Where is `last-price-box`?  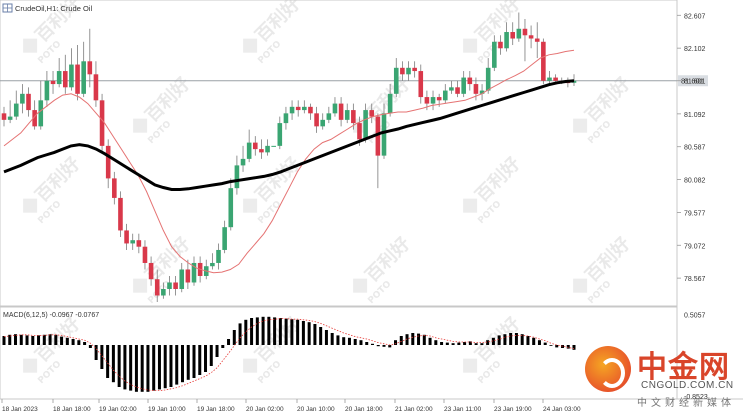
last-price-box is located at coordinates (693, 81).